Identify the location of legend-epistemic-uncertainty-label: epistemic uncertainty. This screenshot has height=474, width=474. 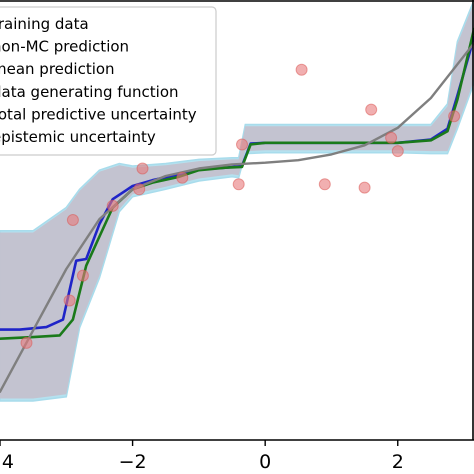
(78, 137).